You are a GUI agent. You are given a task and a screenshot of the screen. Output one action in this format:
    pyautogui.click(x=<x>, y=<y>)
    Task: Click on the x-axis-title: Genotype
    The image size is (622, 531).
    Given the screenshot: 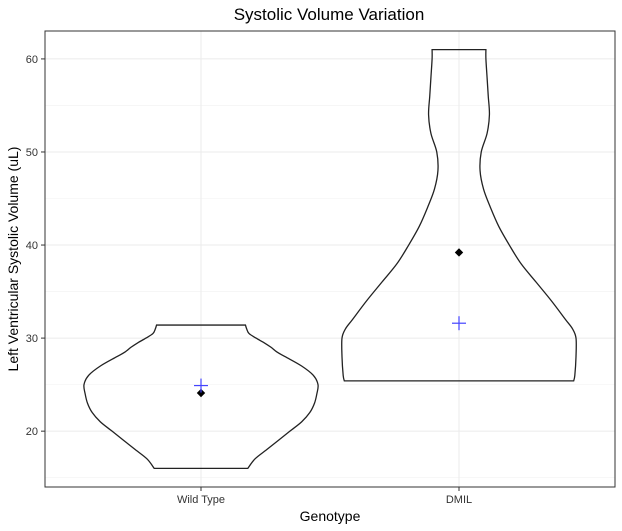 What is the action you would take?
    pyautogui.click(x=330, y=516)
    